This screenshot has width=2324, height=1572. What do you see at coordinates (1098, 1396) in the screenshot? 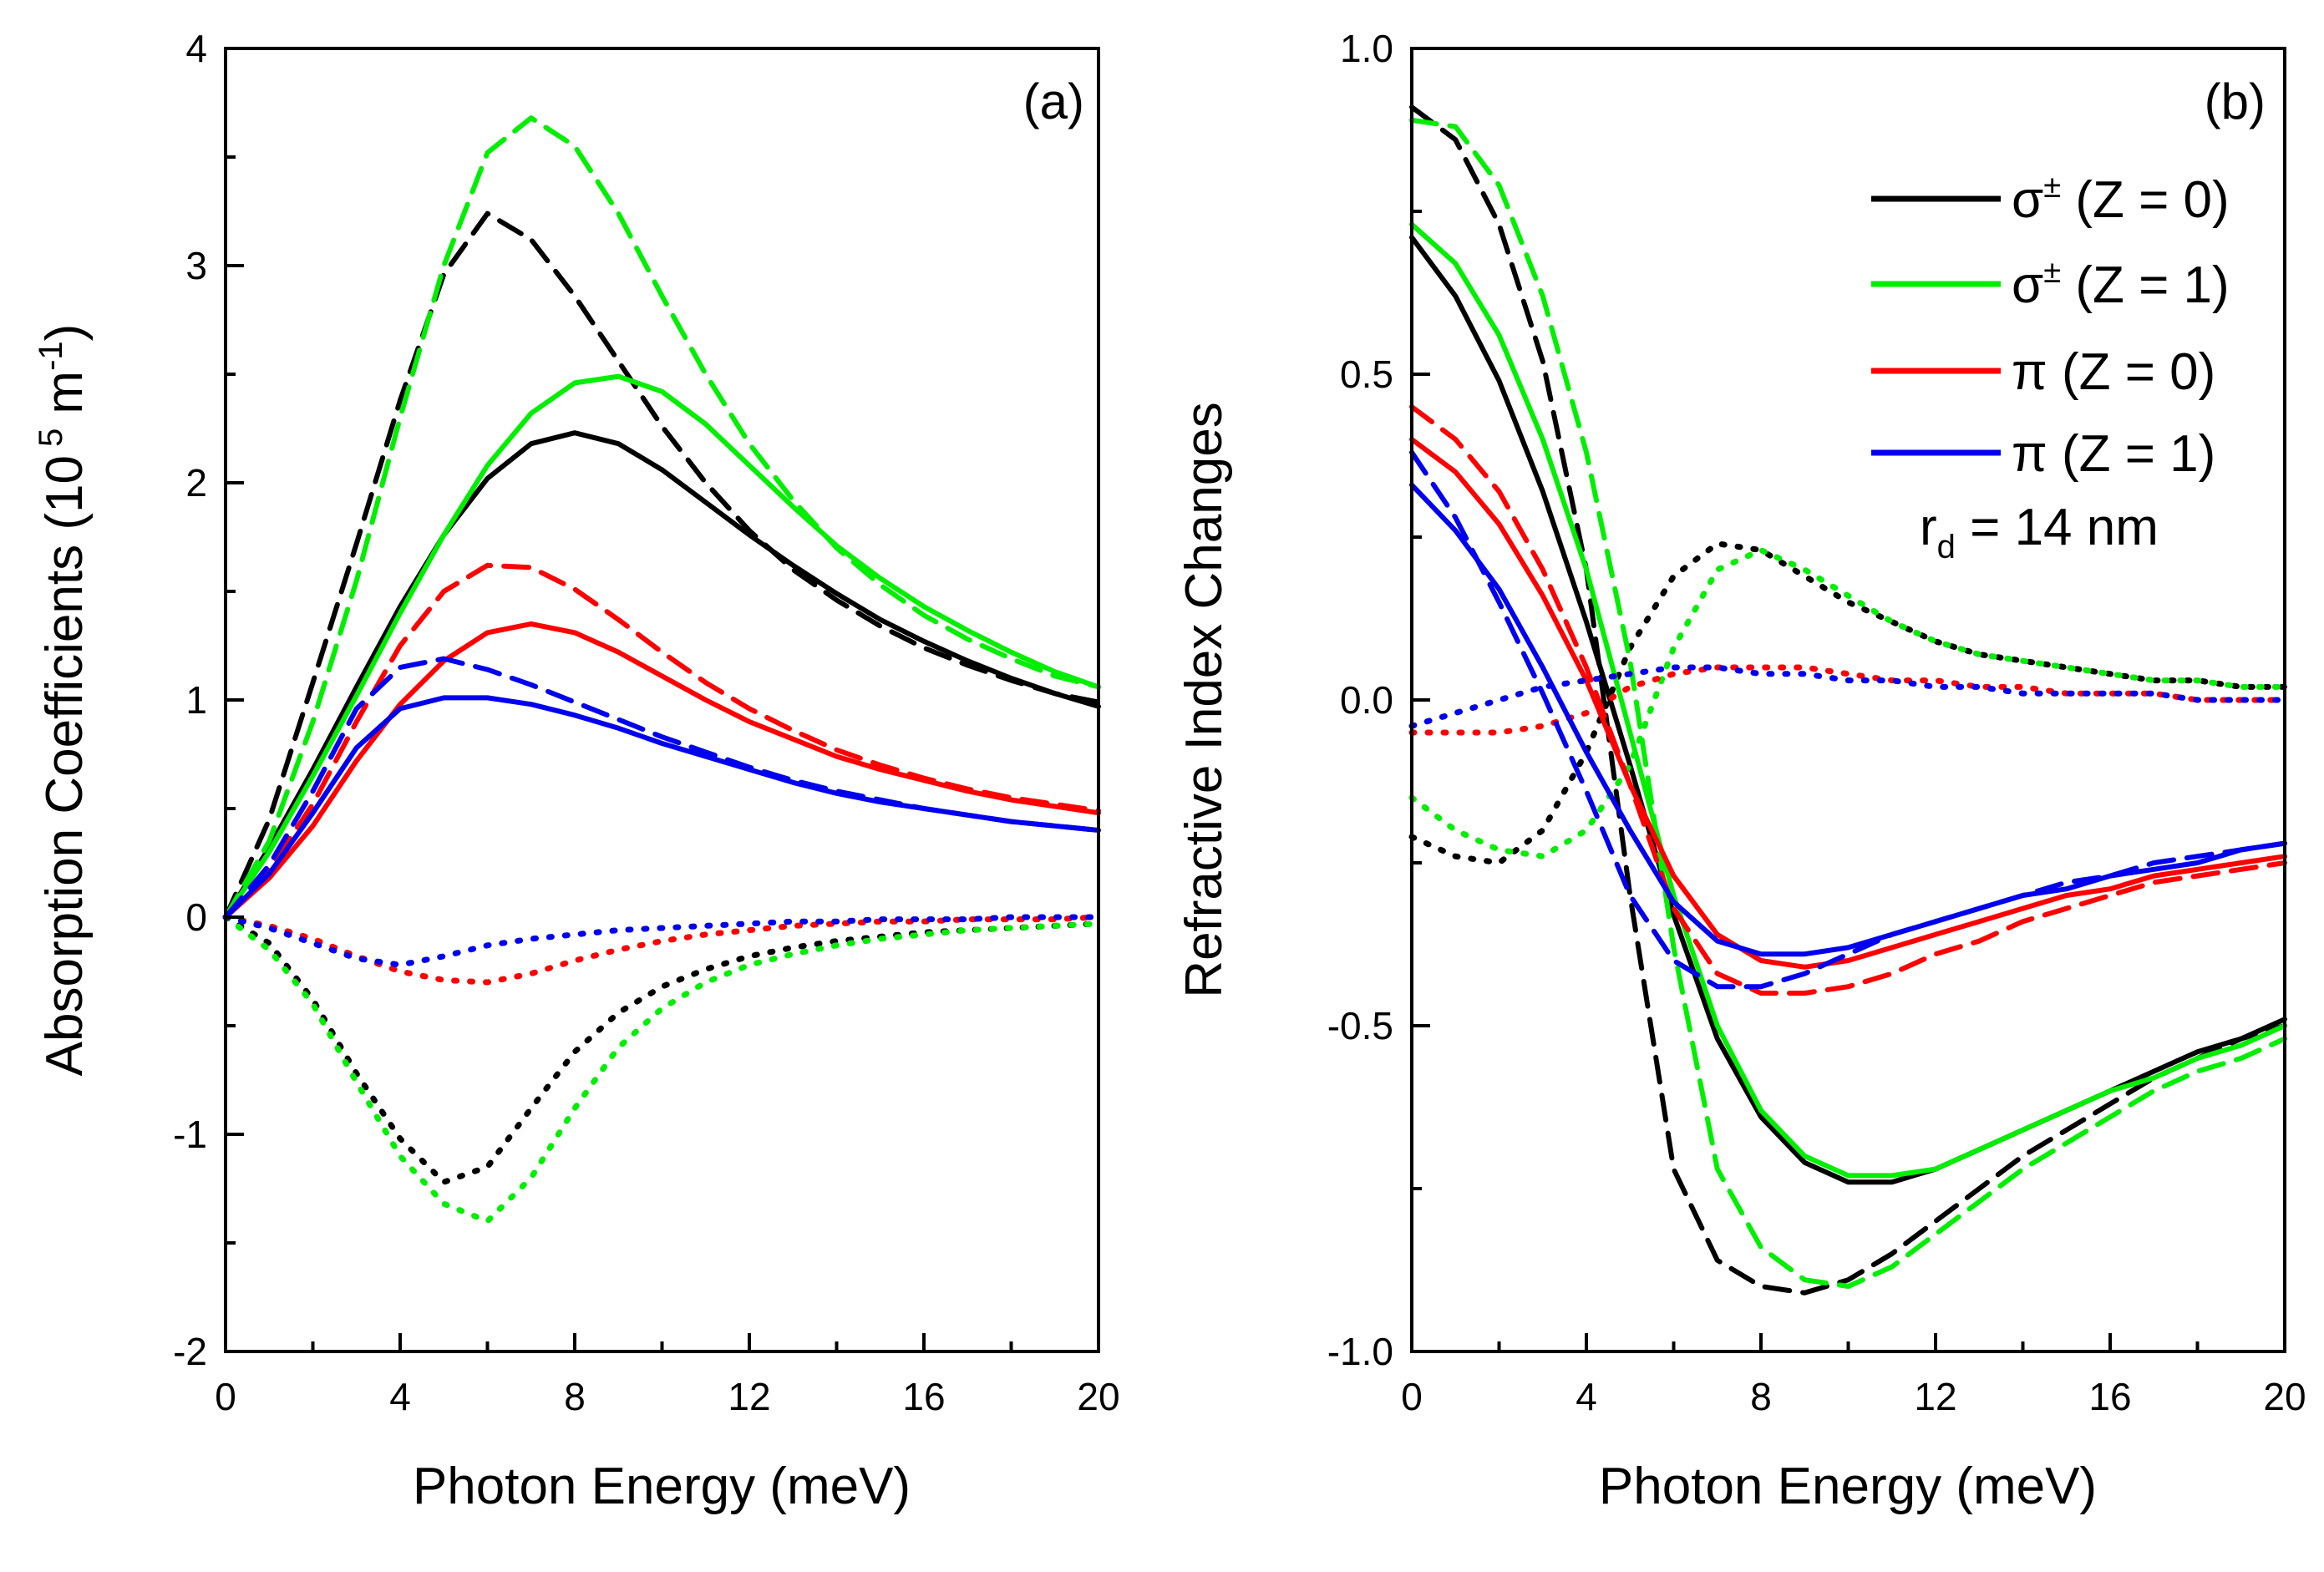
I see `panel-a-x-tick-label: 20` at bounding box center [1098, 1396].